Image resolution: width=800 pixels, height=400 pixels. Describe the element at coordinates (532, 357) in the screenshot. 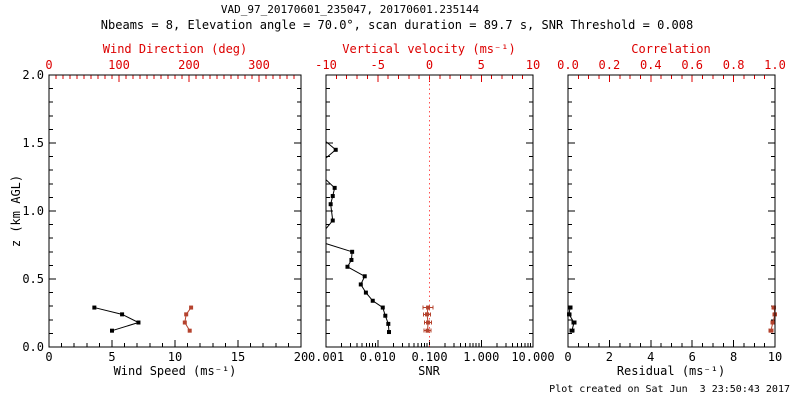

I see `svg-text: 10.000` at that location.